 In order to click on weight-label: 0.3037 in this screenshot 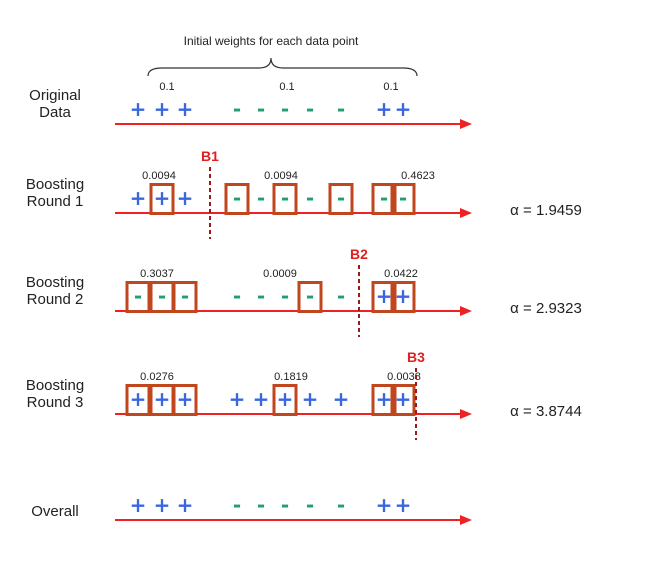, I will do `click(157, 274)`.